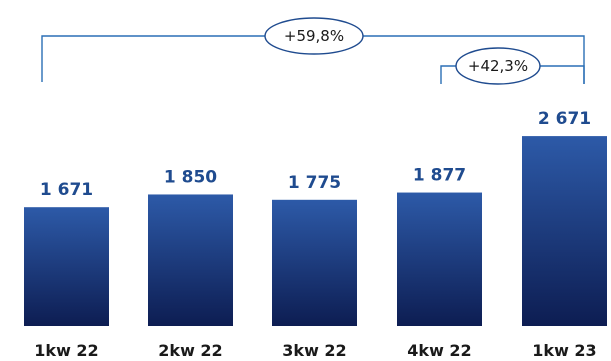  What do you see at coordinates (314, 183) in the screenshot?
I see `value-label-3: 1 775` at bounding box center [314, 183].